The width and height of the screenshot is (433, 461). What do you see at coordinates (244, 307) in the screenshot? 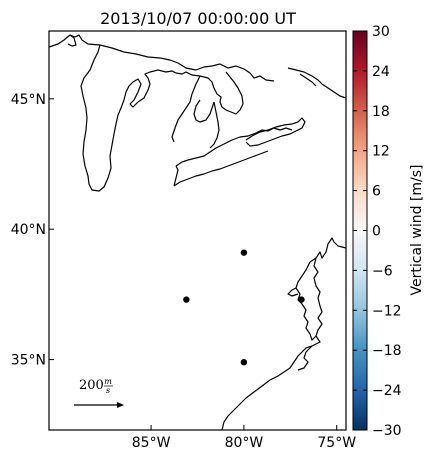
I see `station-markers` at bounding box center [244, 307].